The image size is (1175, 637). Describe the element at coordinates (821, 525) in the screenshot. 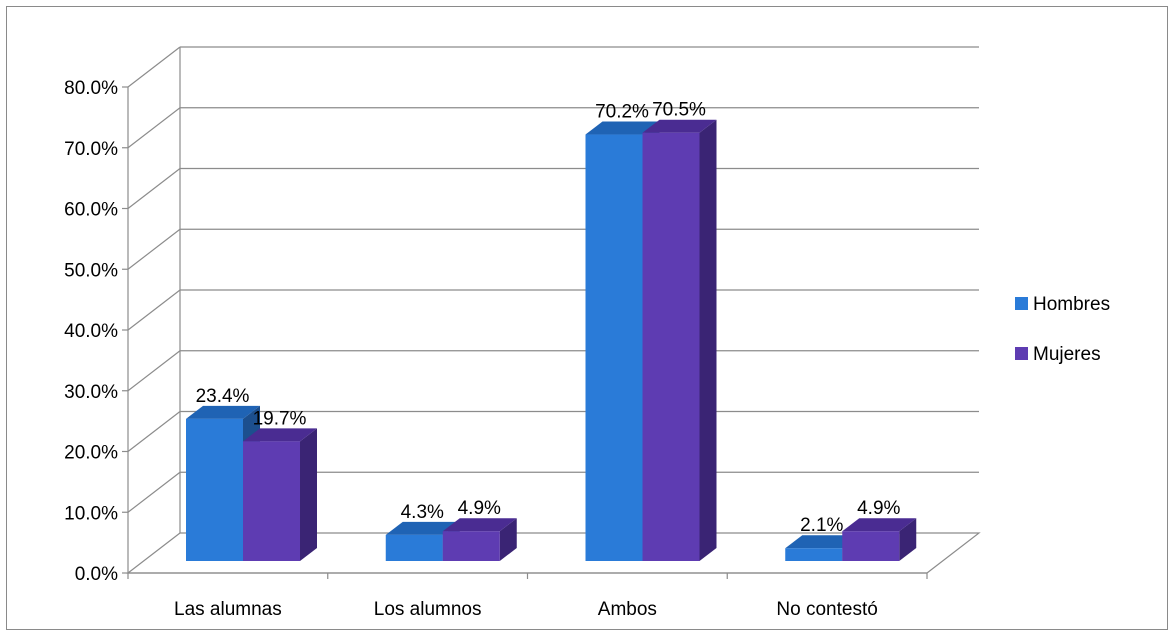

I see `data-label-hombres-no-contesto: 2.1%` at that location.